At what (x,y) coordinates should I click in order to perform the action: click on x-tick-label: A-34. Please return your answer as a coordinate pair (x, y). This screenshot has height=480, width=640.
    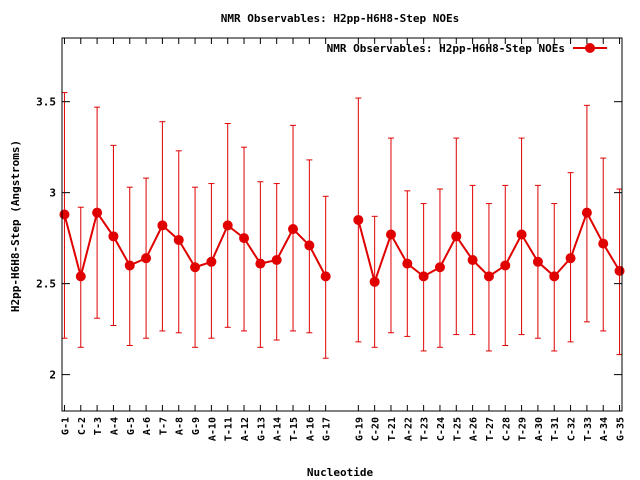
    Looking at the image, I should click on (604, 429).